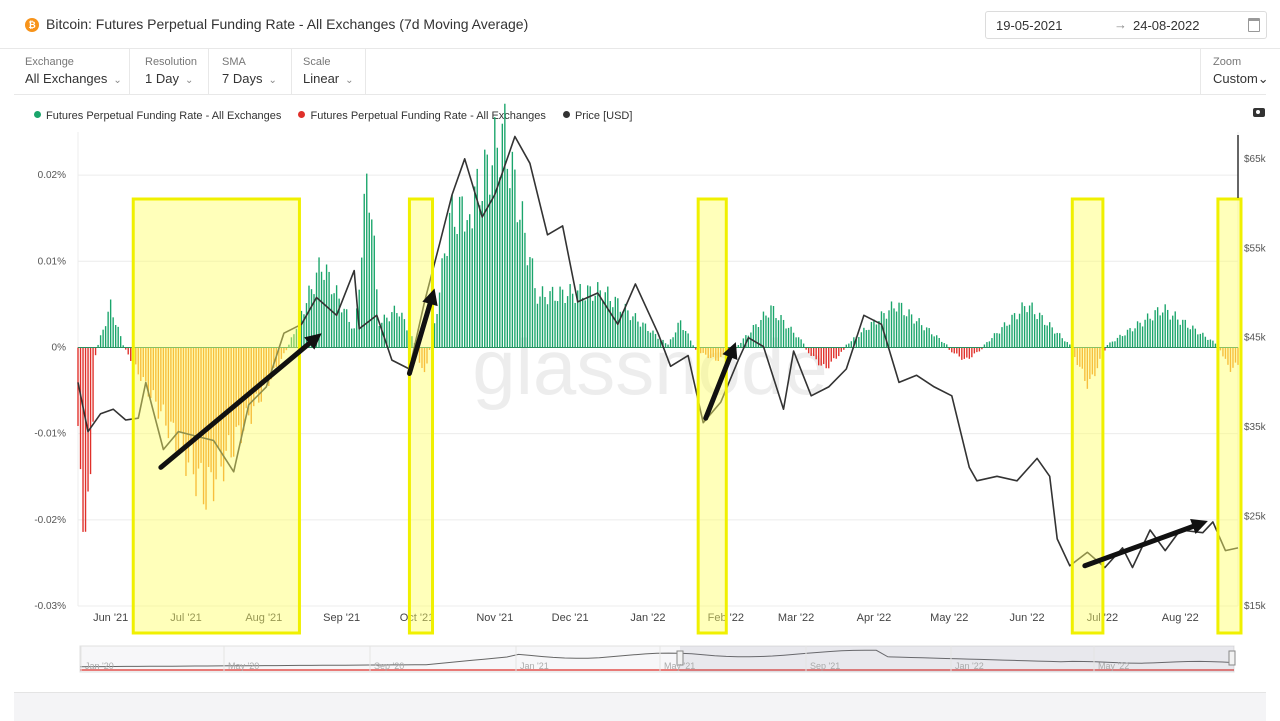 The width and height of the screenshot is (1280, 721). What do you see at coordinates (1254, 25) in the screenshot?
I see `calendar-icon` at bounding box center [1254, 25].